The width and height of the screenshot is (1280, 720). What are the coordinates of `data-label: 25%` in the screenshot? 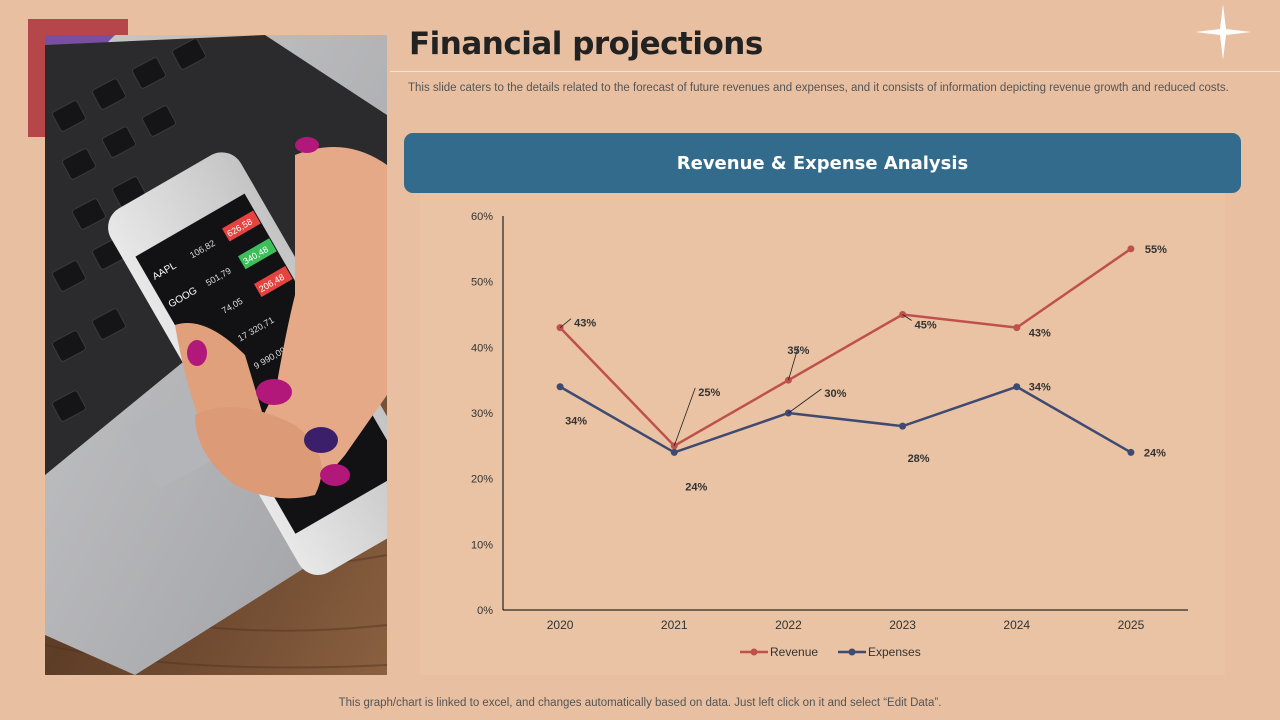 It's located at (709, 393).